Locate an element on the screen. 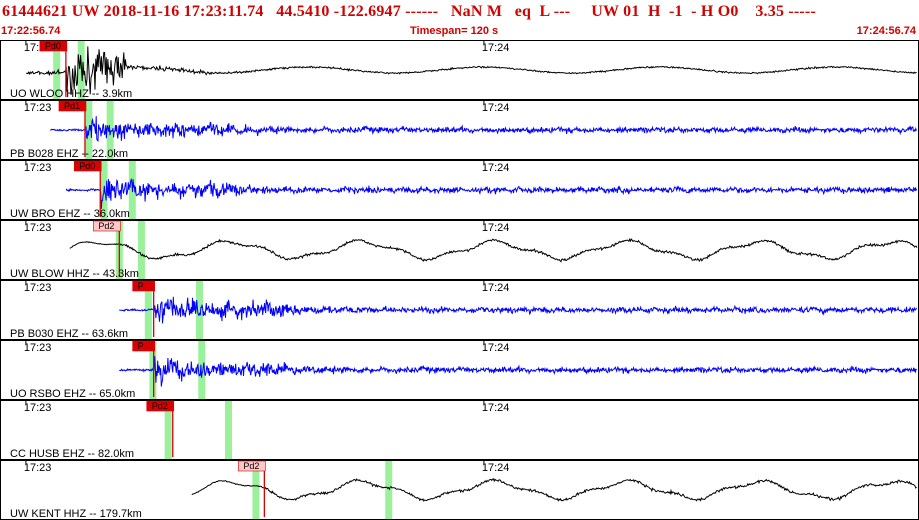  station-label-pb-b028: PB B028 EHZ -- 22.0km is located at coordinates (69, 154).